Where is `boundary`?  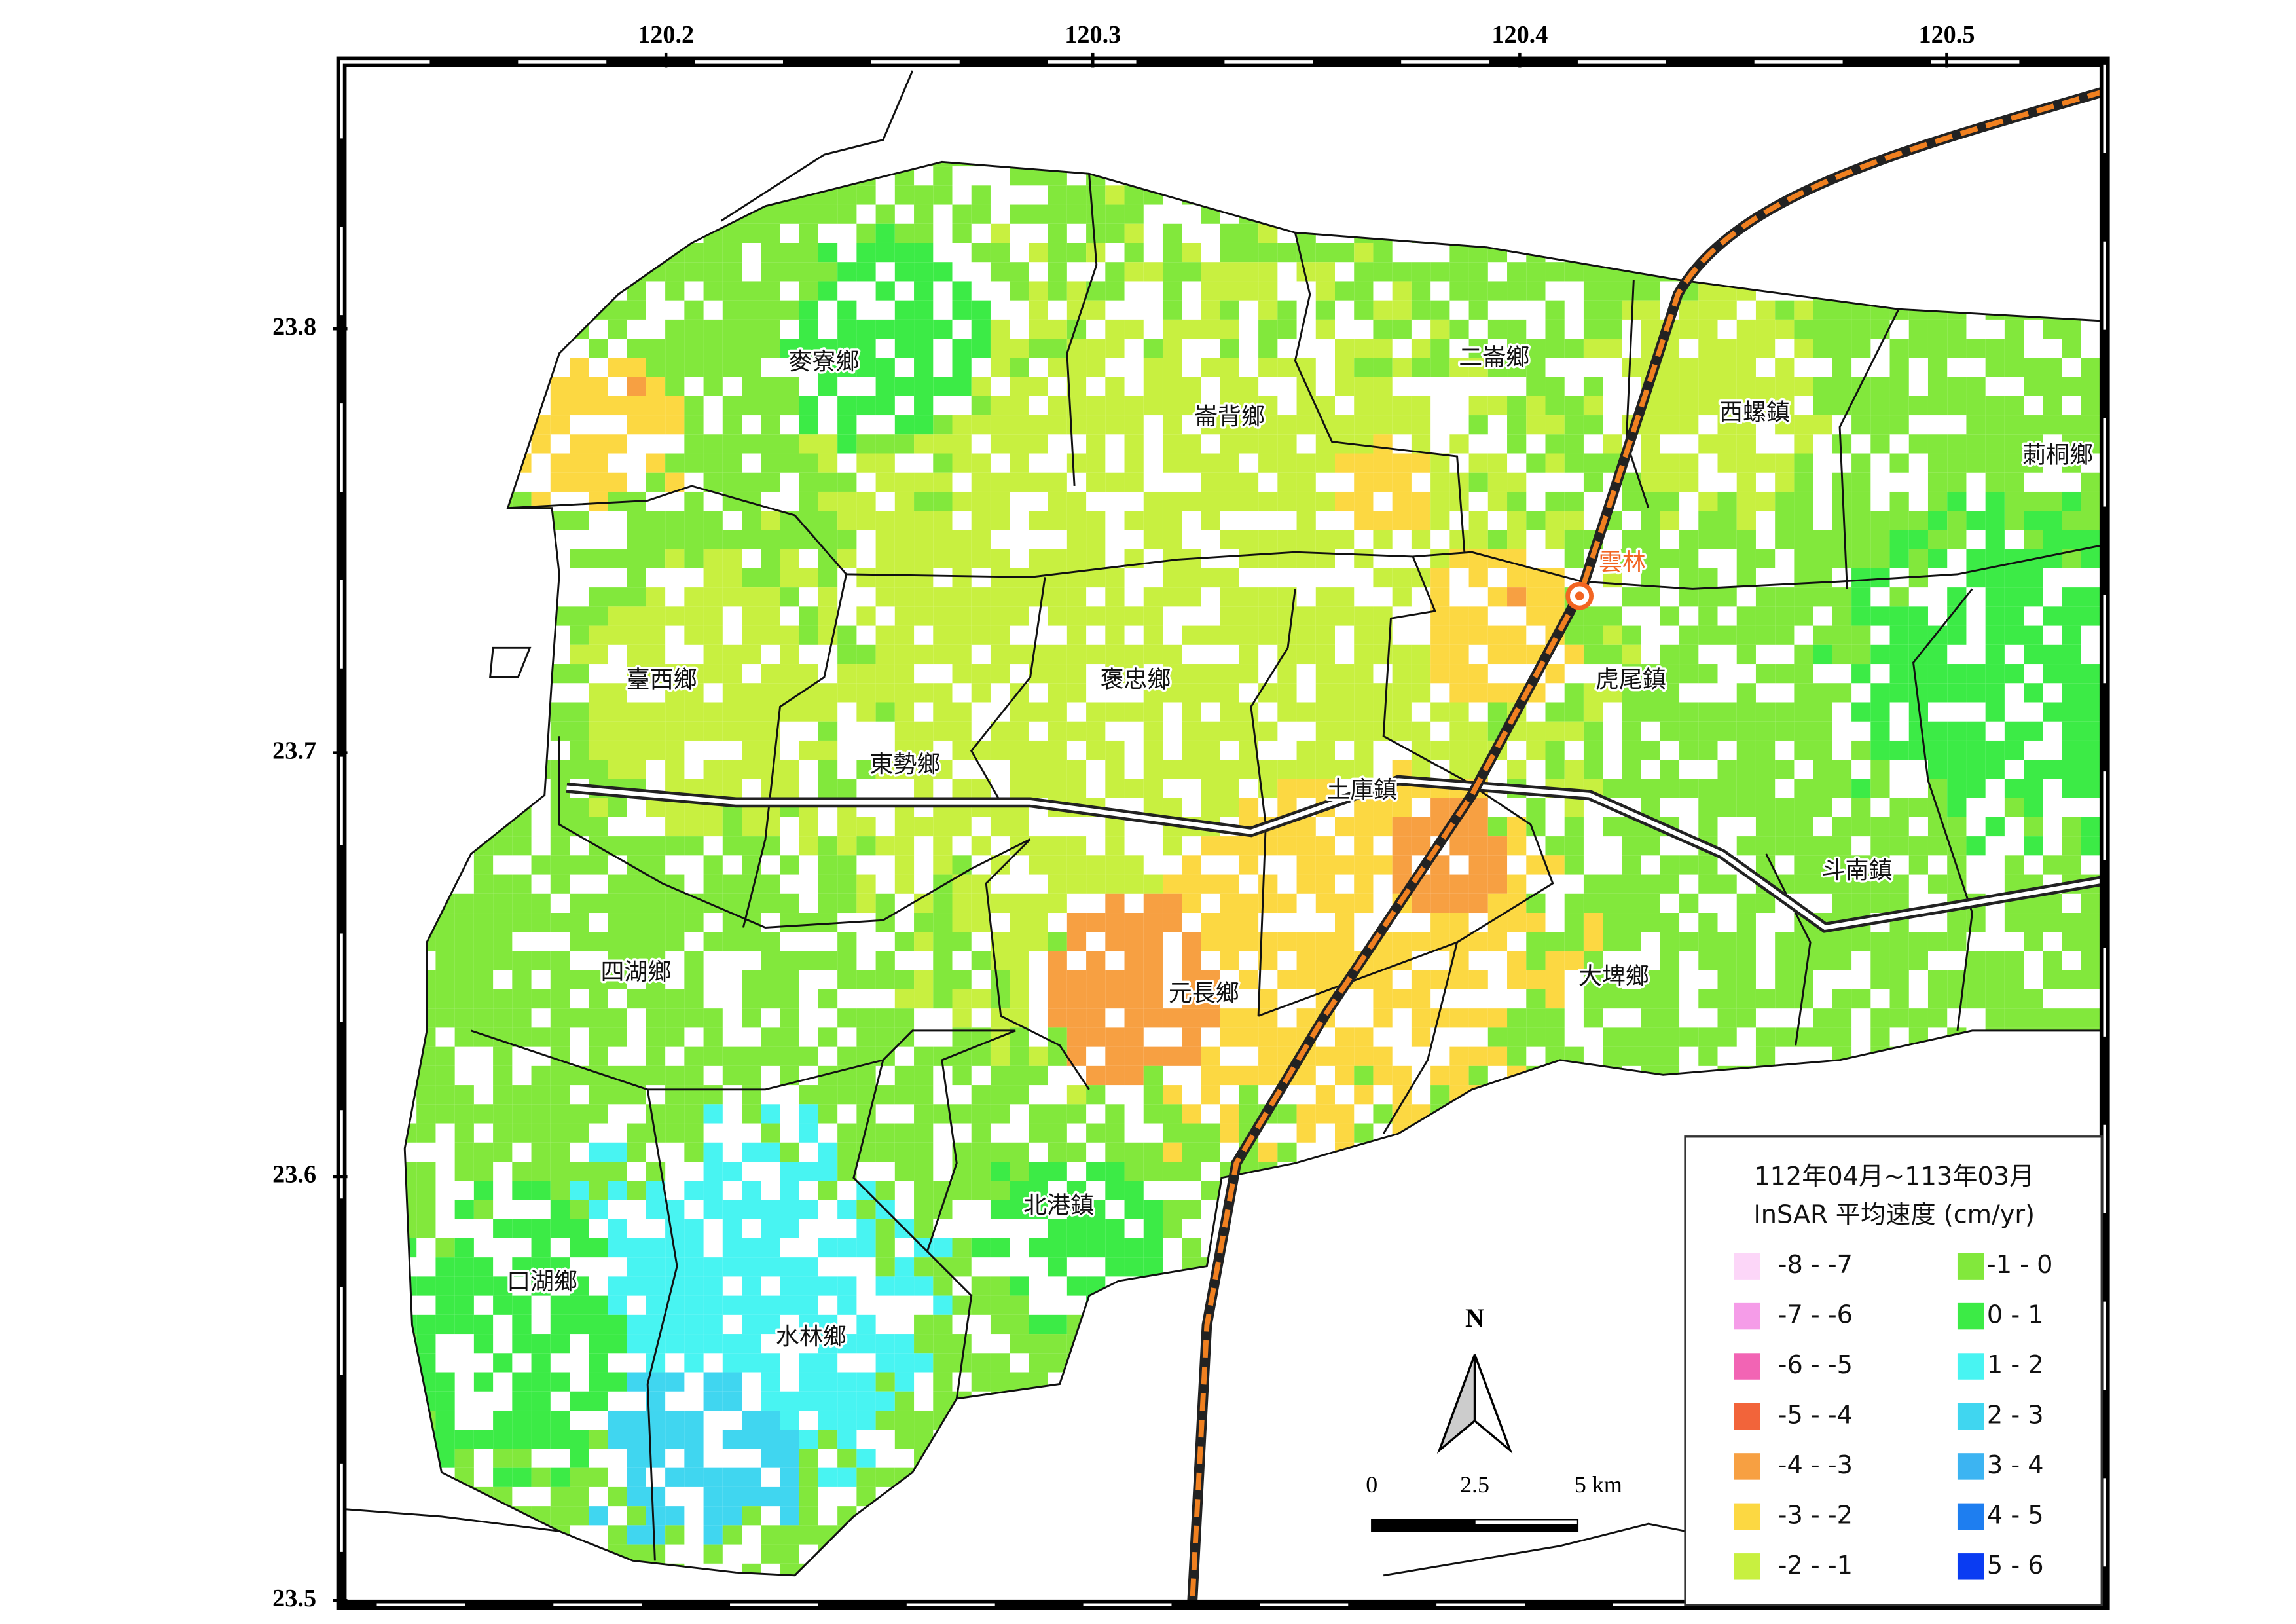 boundary is located at coordinates (1380, 392).